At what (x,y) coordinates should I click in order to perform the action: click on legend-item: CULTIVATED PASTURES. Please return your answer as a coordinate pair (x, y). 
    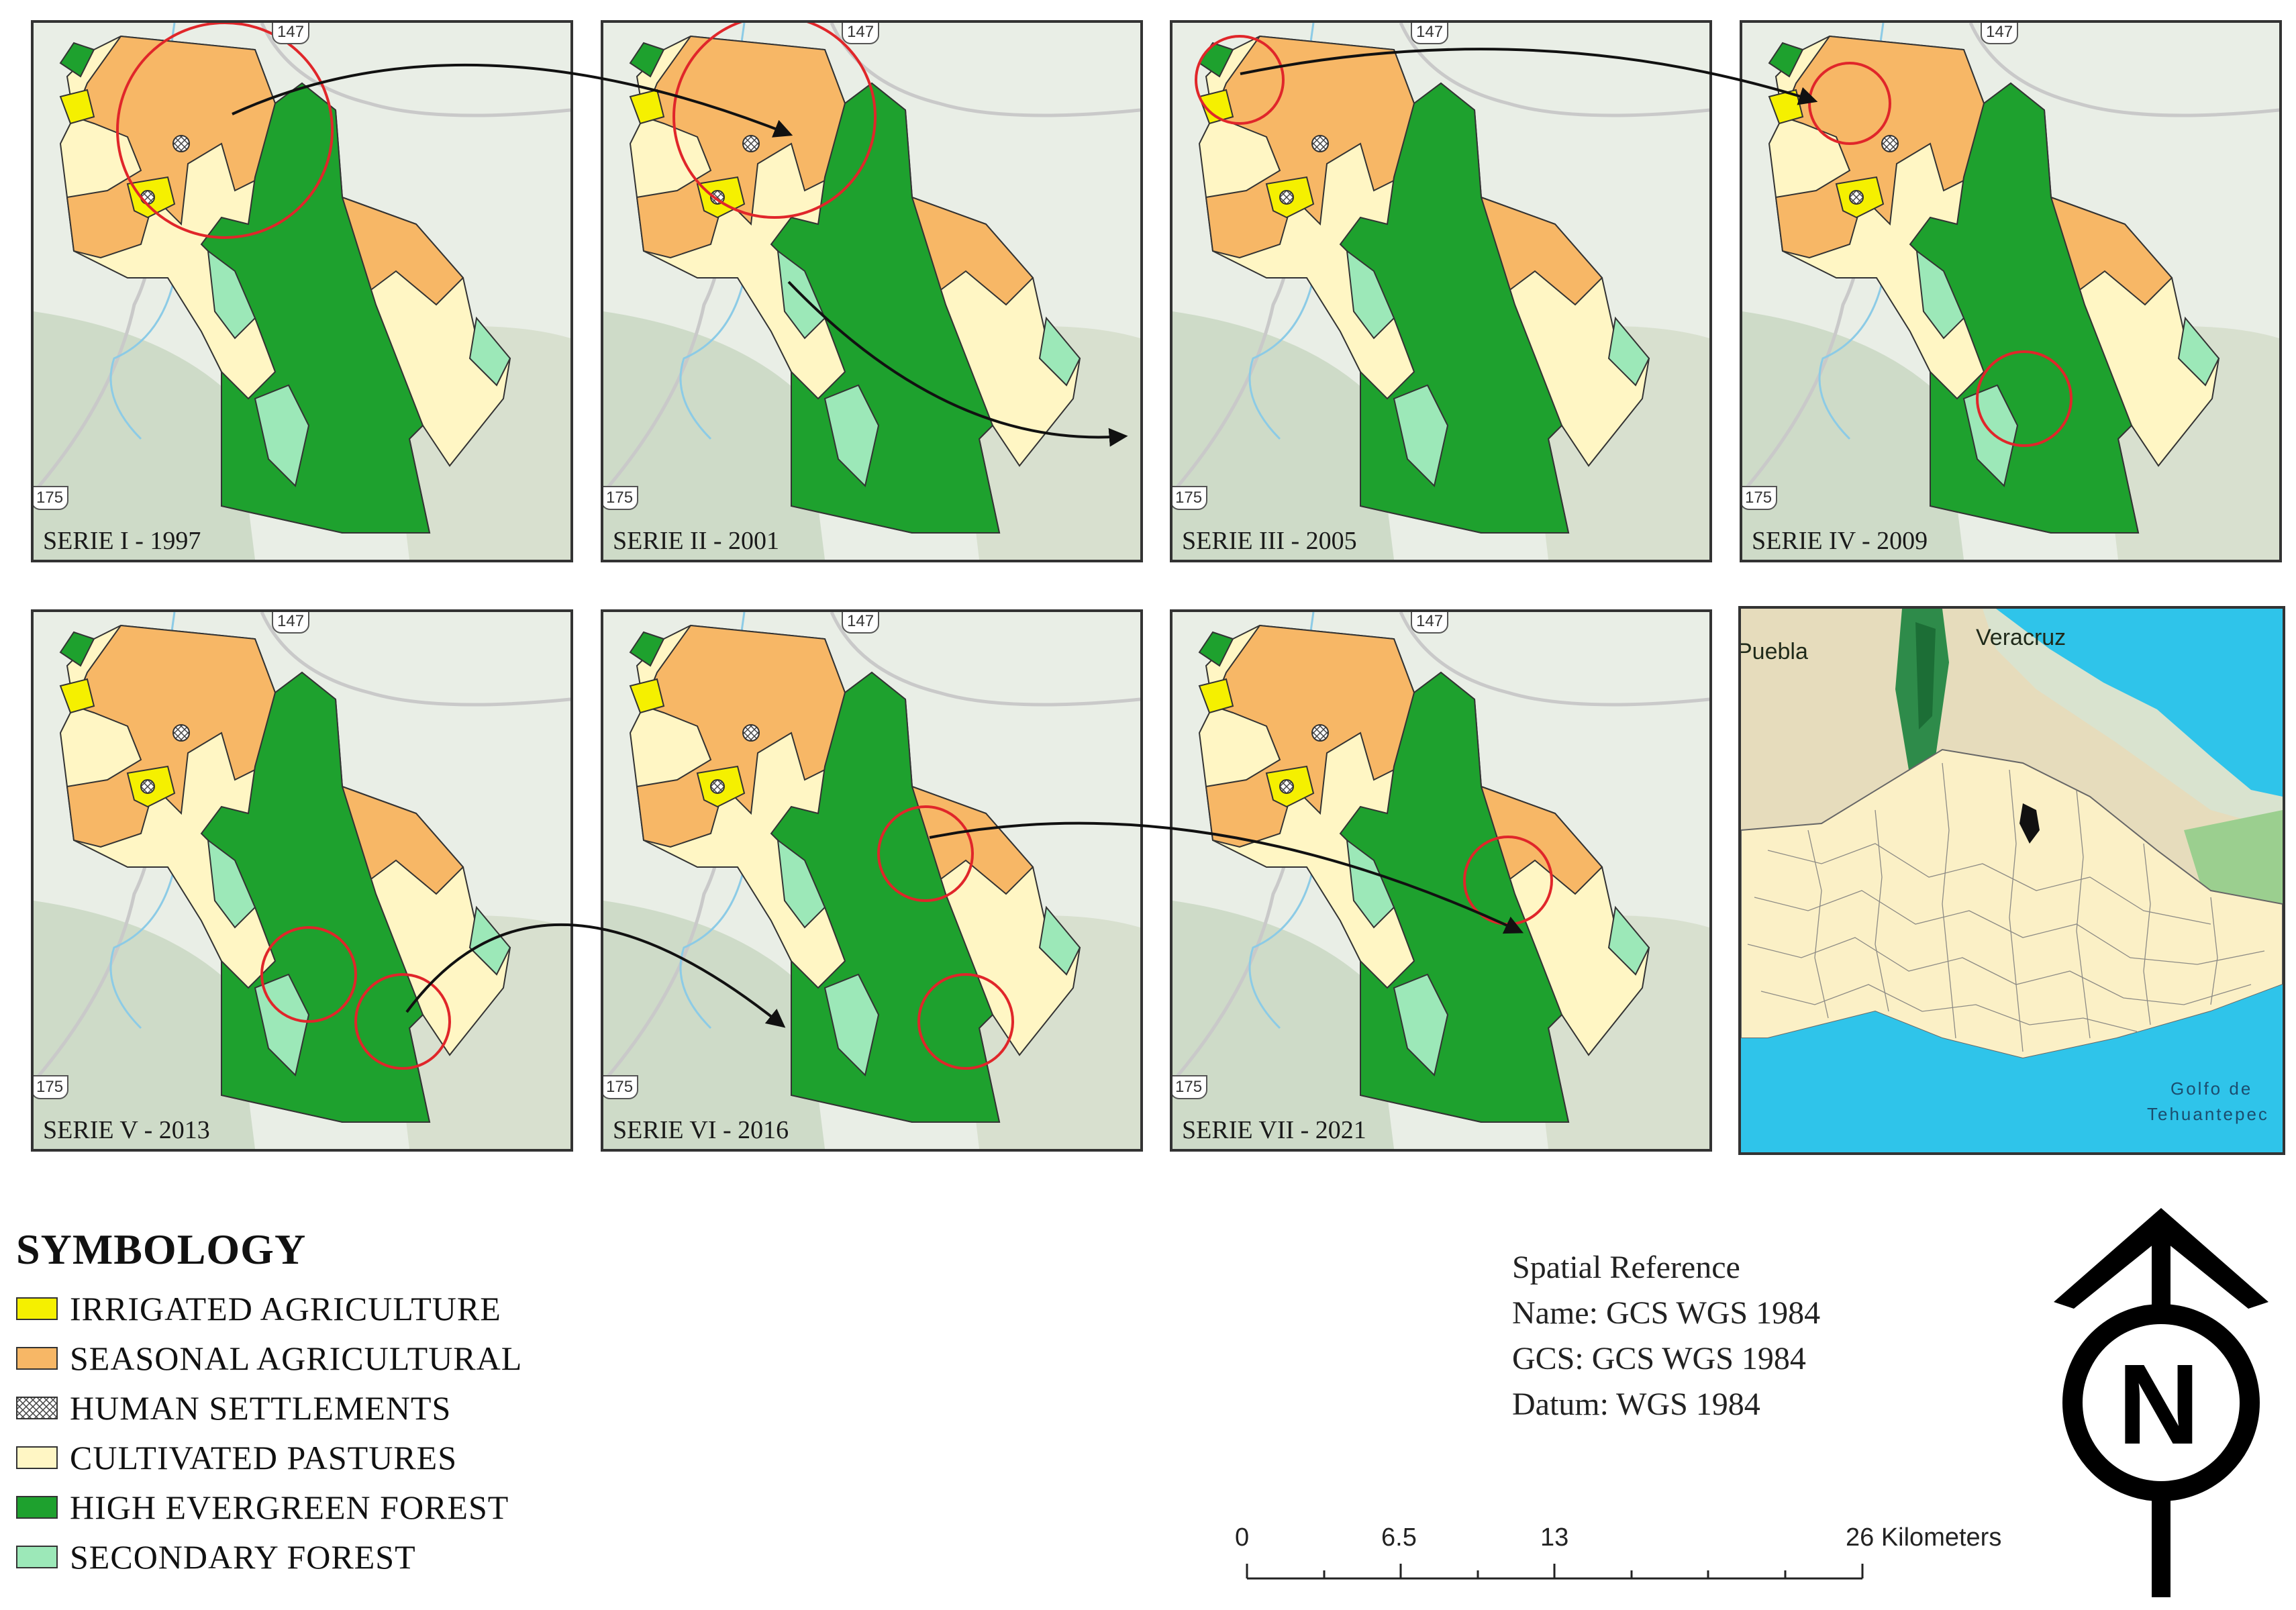
    Looking at the image, I should click on (269, 1457).